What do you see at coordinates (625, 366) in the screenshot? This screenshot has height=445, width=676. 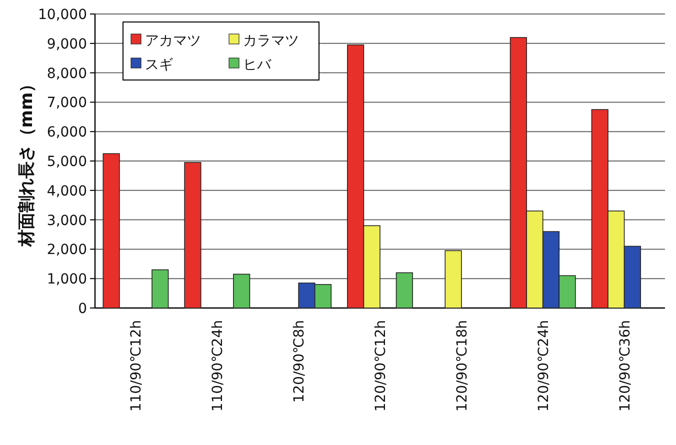 I see `x-tick-label: 120/90℃36h` at bounding box center [625, 366].